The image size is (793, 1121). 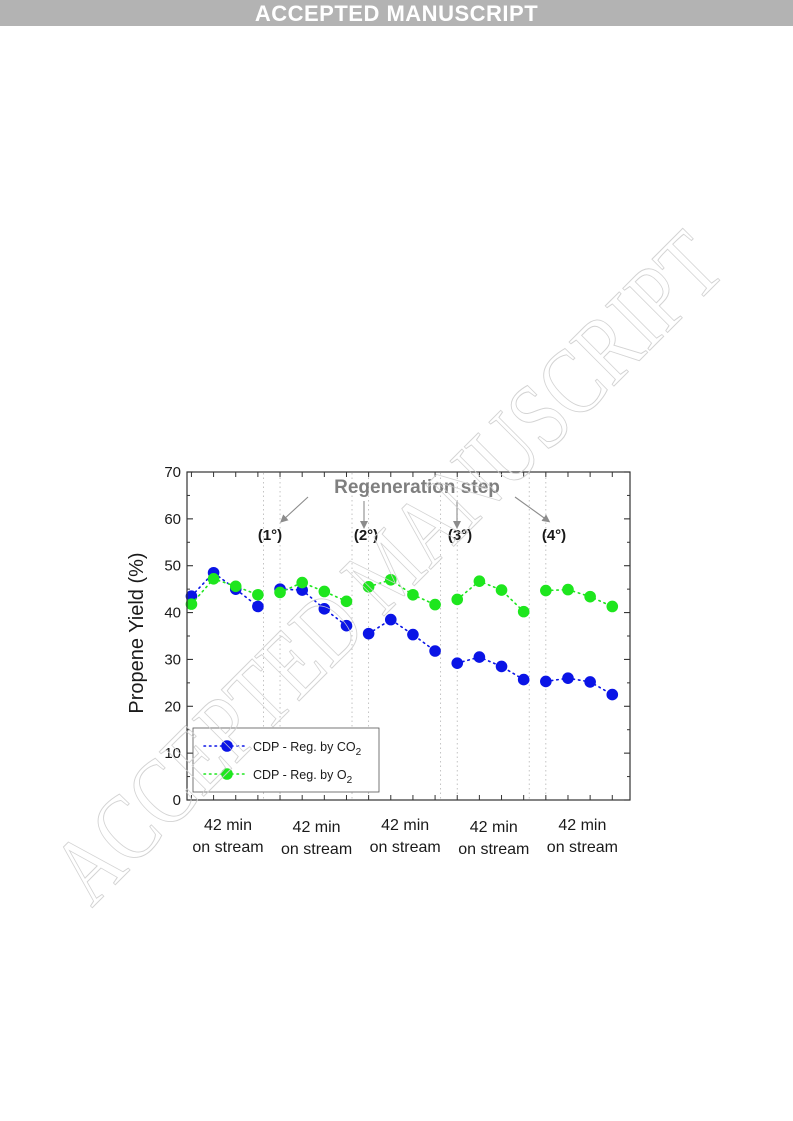 I want to click on accepted-manuscript-banner: ACCEPTED MANUSCRIPT, so click(x=396, y=13).